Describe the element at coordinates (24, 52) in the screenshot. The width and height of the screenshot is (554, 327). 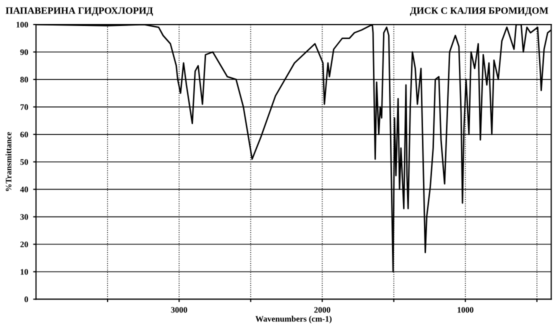
I see `y-tick-label: 90` at that location.